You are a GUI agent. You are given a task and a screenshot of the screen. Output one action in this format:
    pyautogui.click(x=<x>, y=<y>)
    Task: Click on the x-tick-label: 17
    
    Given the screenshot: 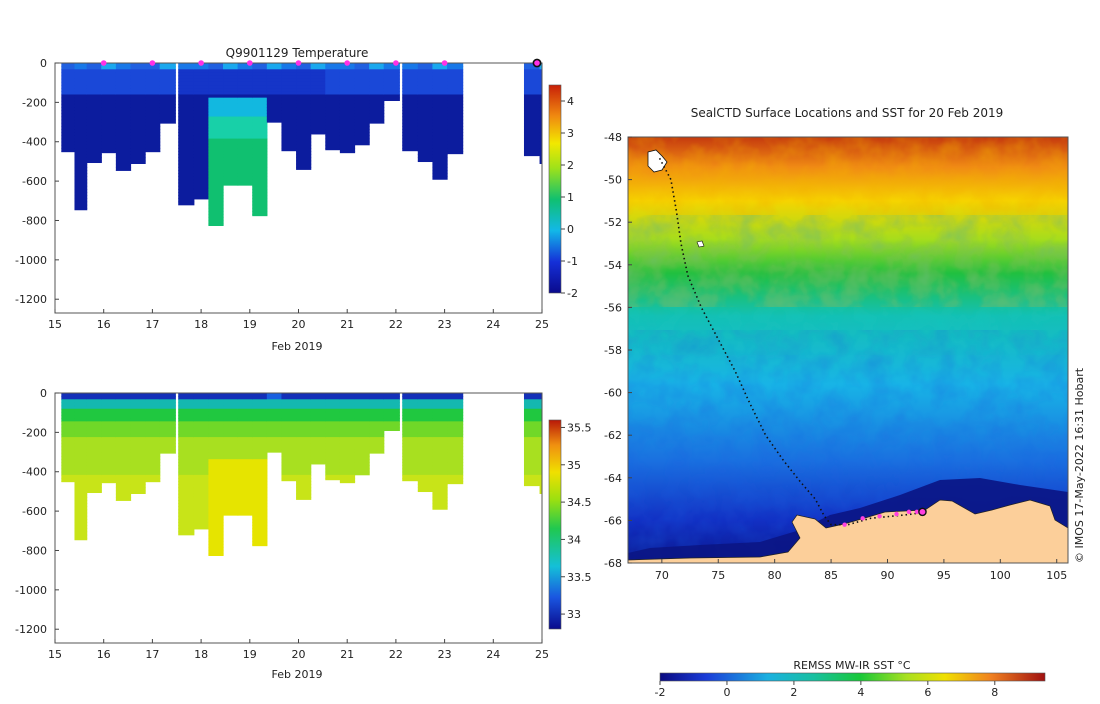 What is the action you would take?
    pyautogui.click(x=152, y=324)
    